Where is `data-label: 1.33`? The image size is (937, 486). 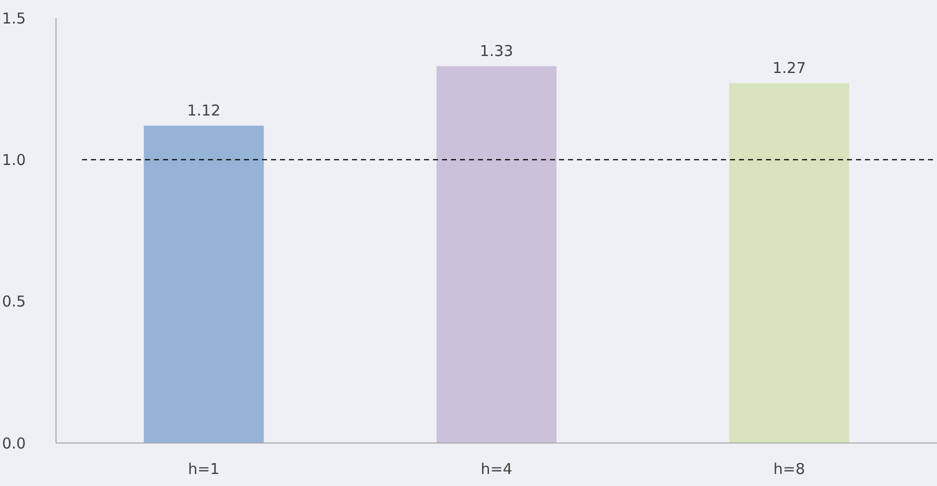 data-label: 1.33 is located at coordinates (497, 51).